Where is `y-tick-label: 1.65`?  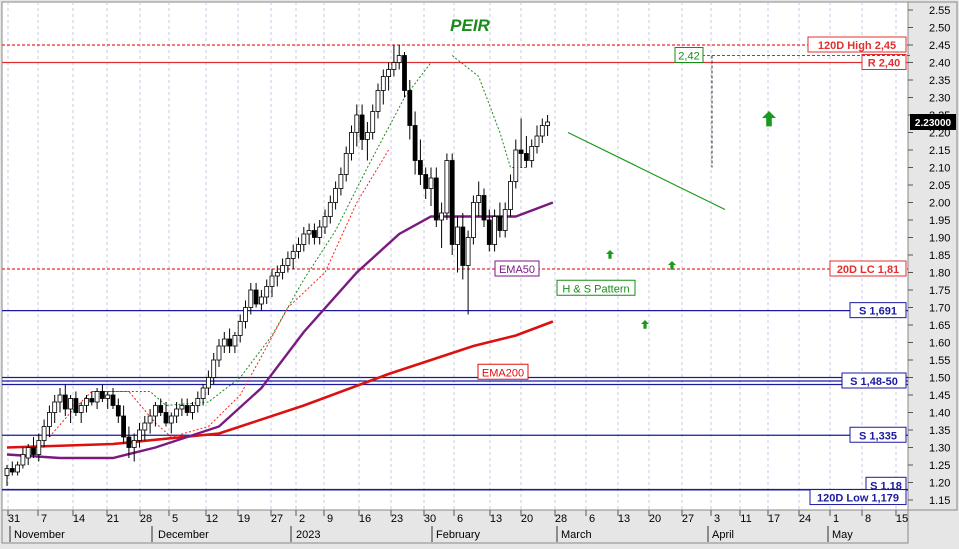
y-tick-label: 1.65 is located at coordinates (939, 326).